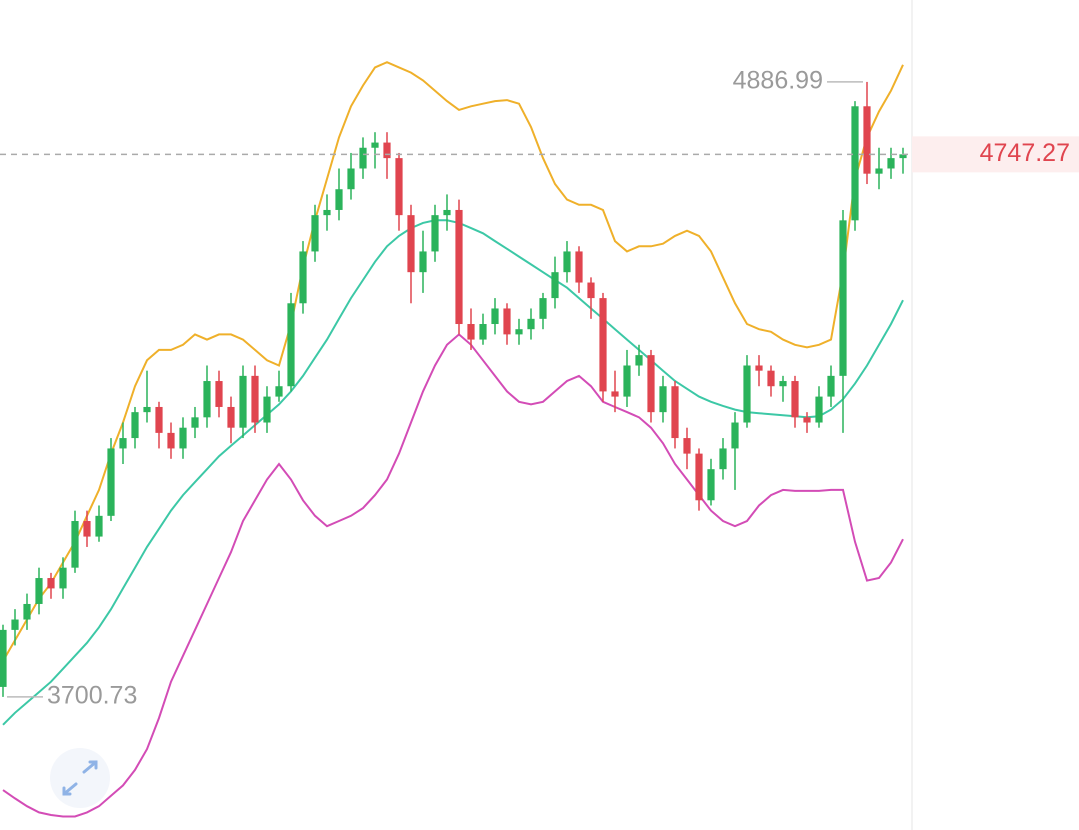 This screenshot has width=1079, height=830. I want to click on last-price-box, so click(995, 154).